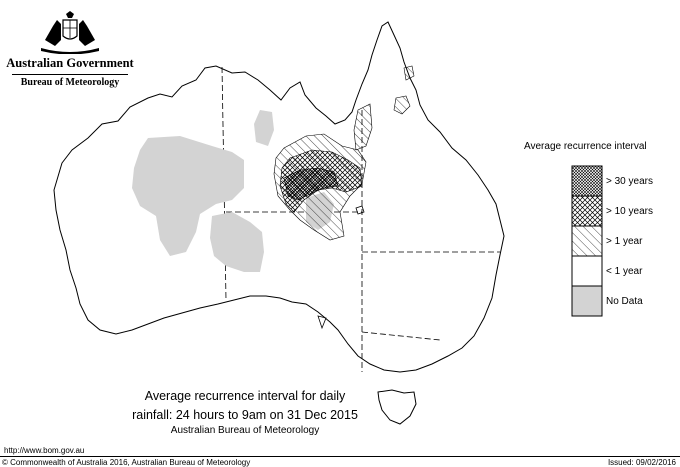 The image size is (680, 467). I want to click on legend-label-less-1-year: < 1 year, so click(624, 271).